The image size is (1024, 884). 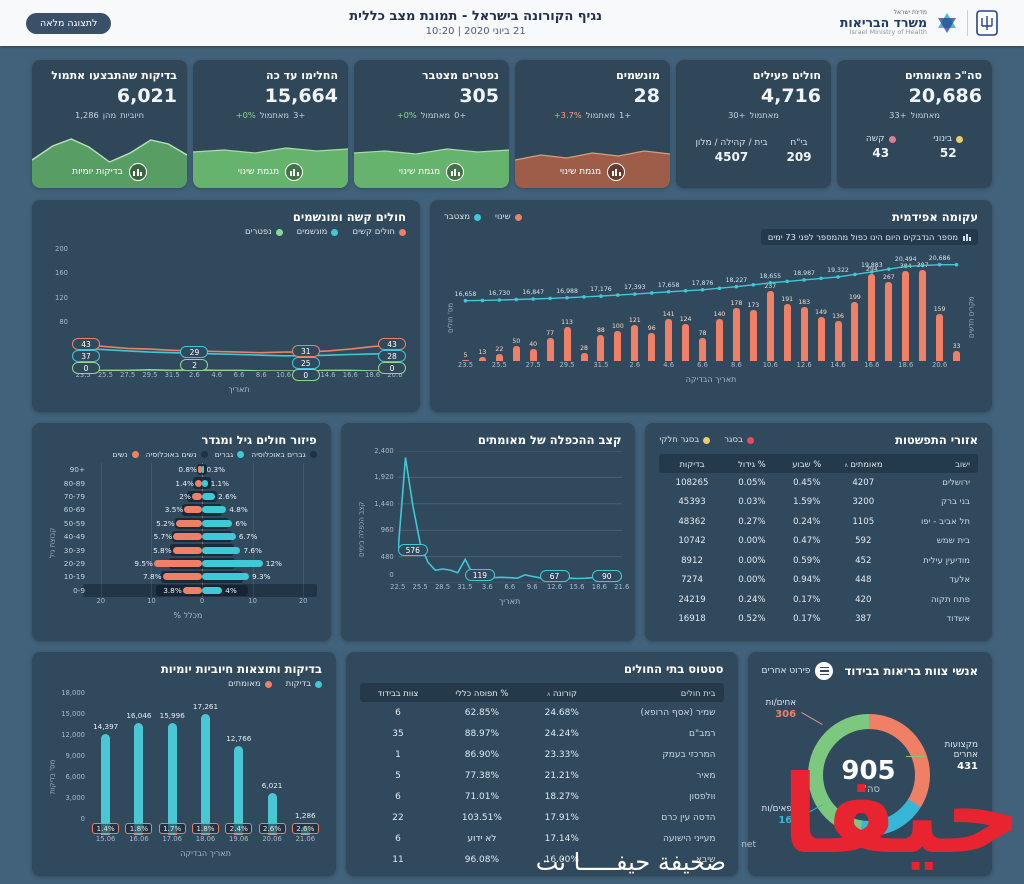 What do you see at coordinates (824, 541) in the screenshot?
I see `table-row: בית שמש 592 0.47% 0.00% 10742` at bounding box center [824, 541].